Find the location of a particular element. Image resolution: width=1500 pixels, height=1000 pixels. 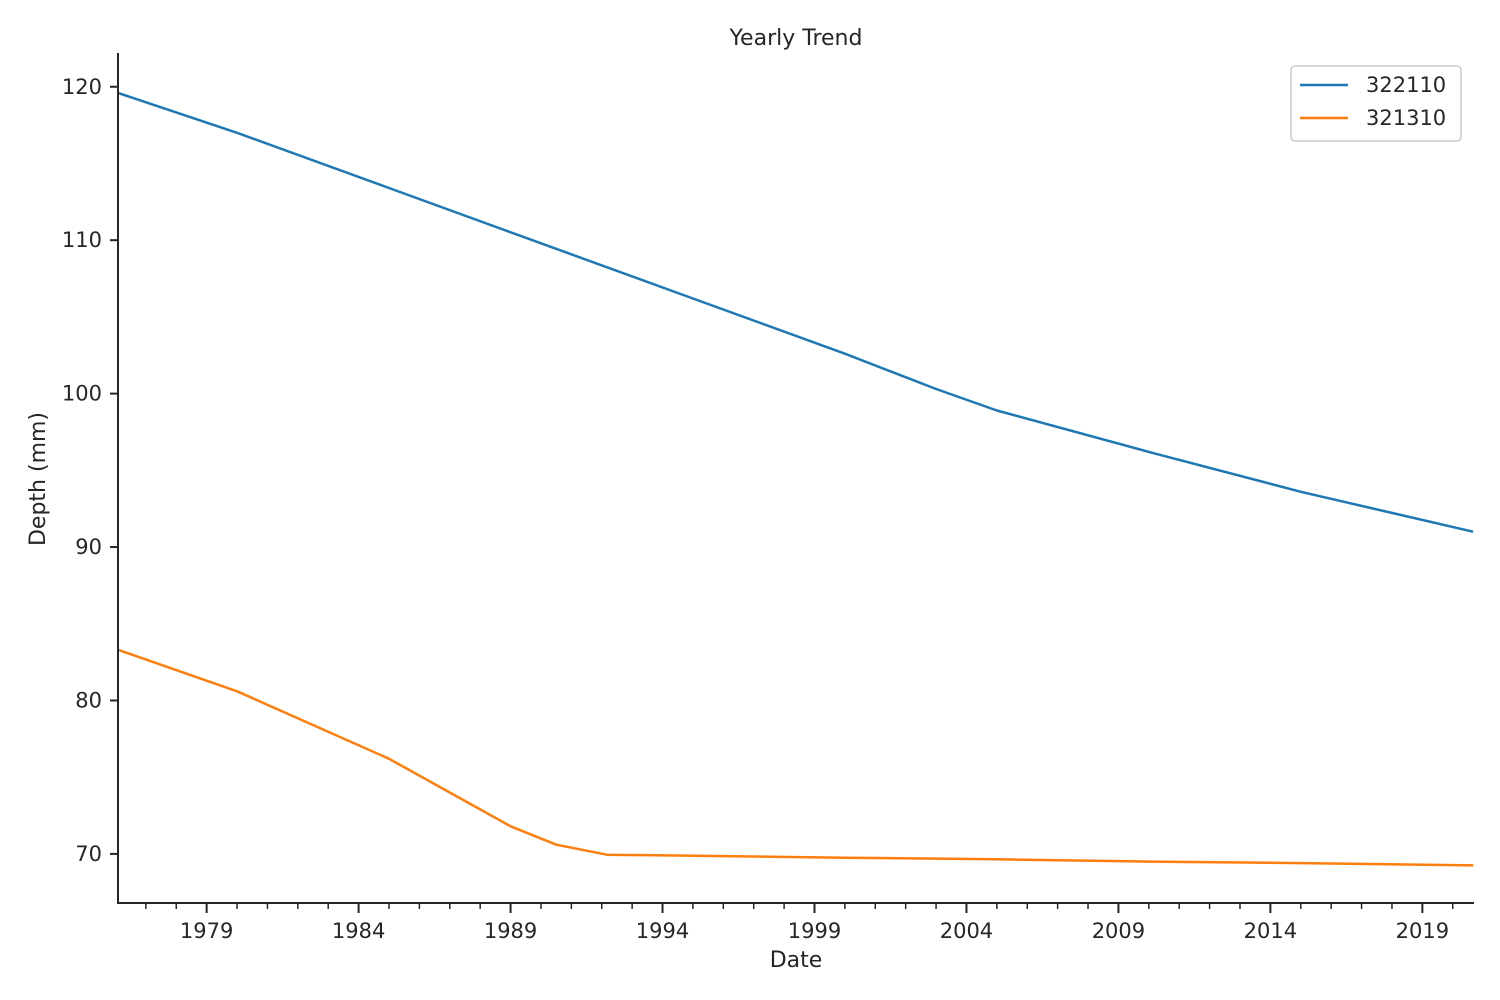

x-tick-label: 1994 is located at coordinates (662, 931).